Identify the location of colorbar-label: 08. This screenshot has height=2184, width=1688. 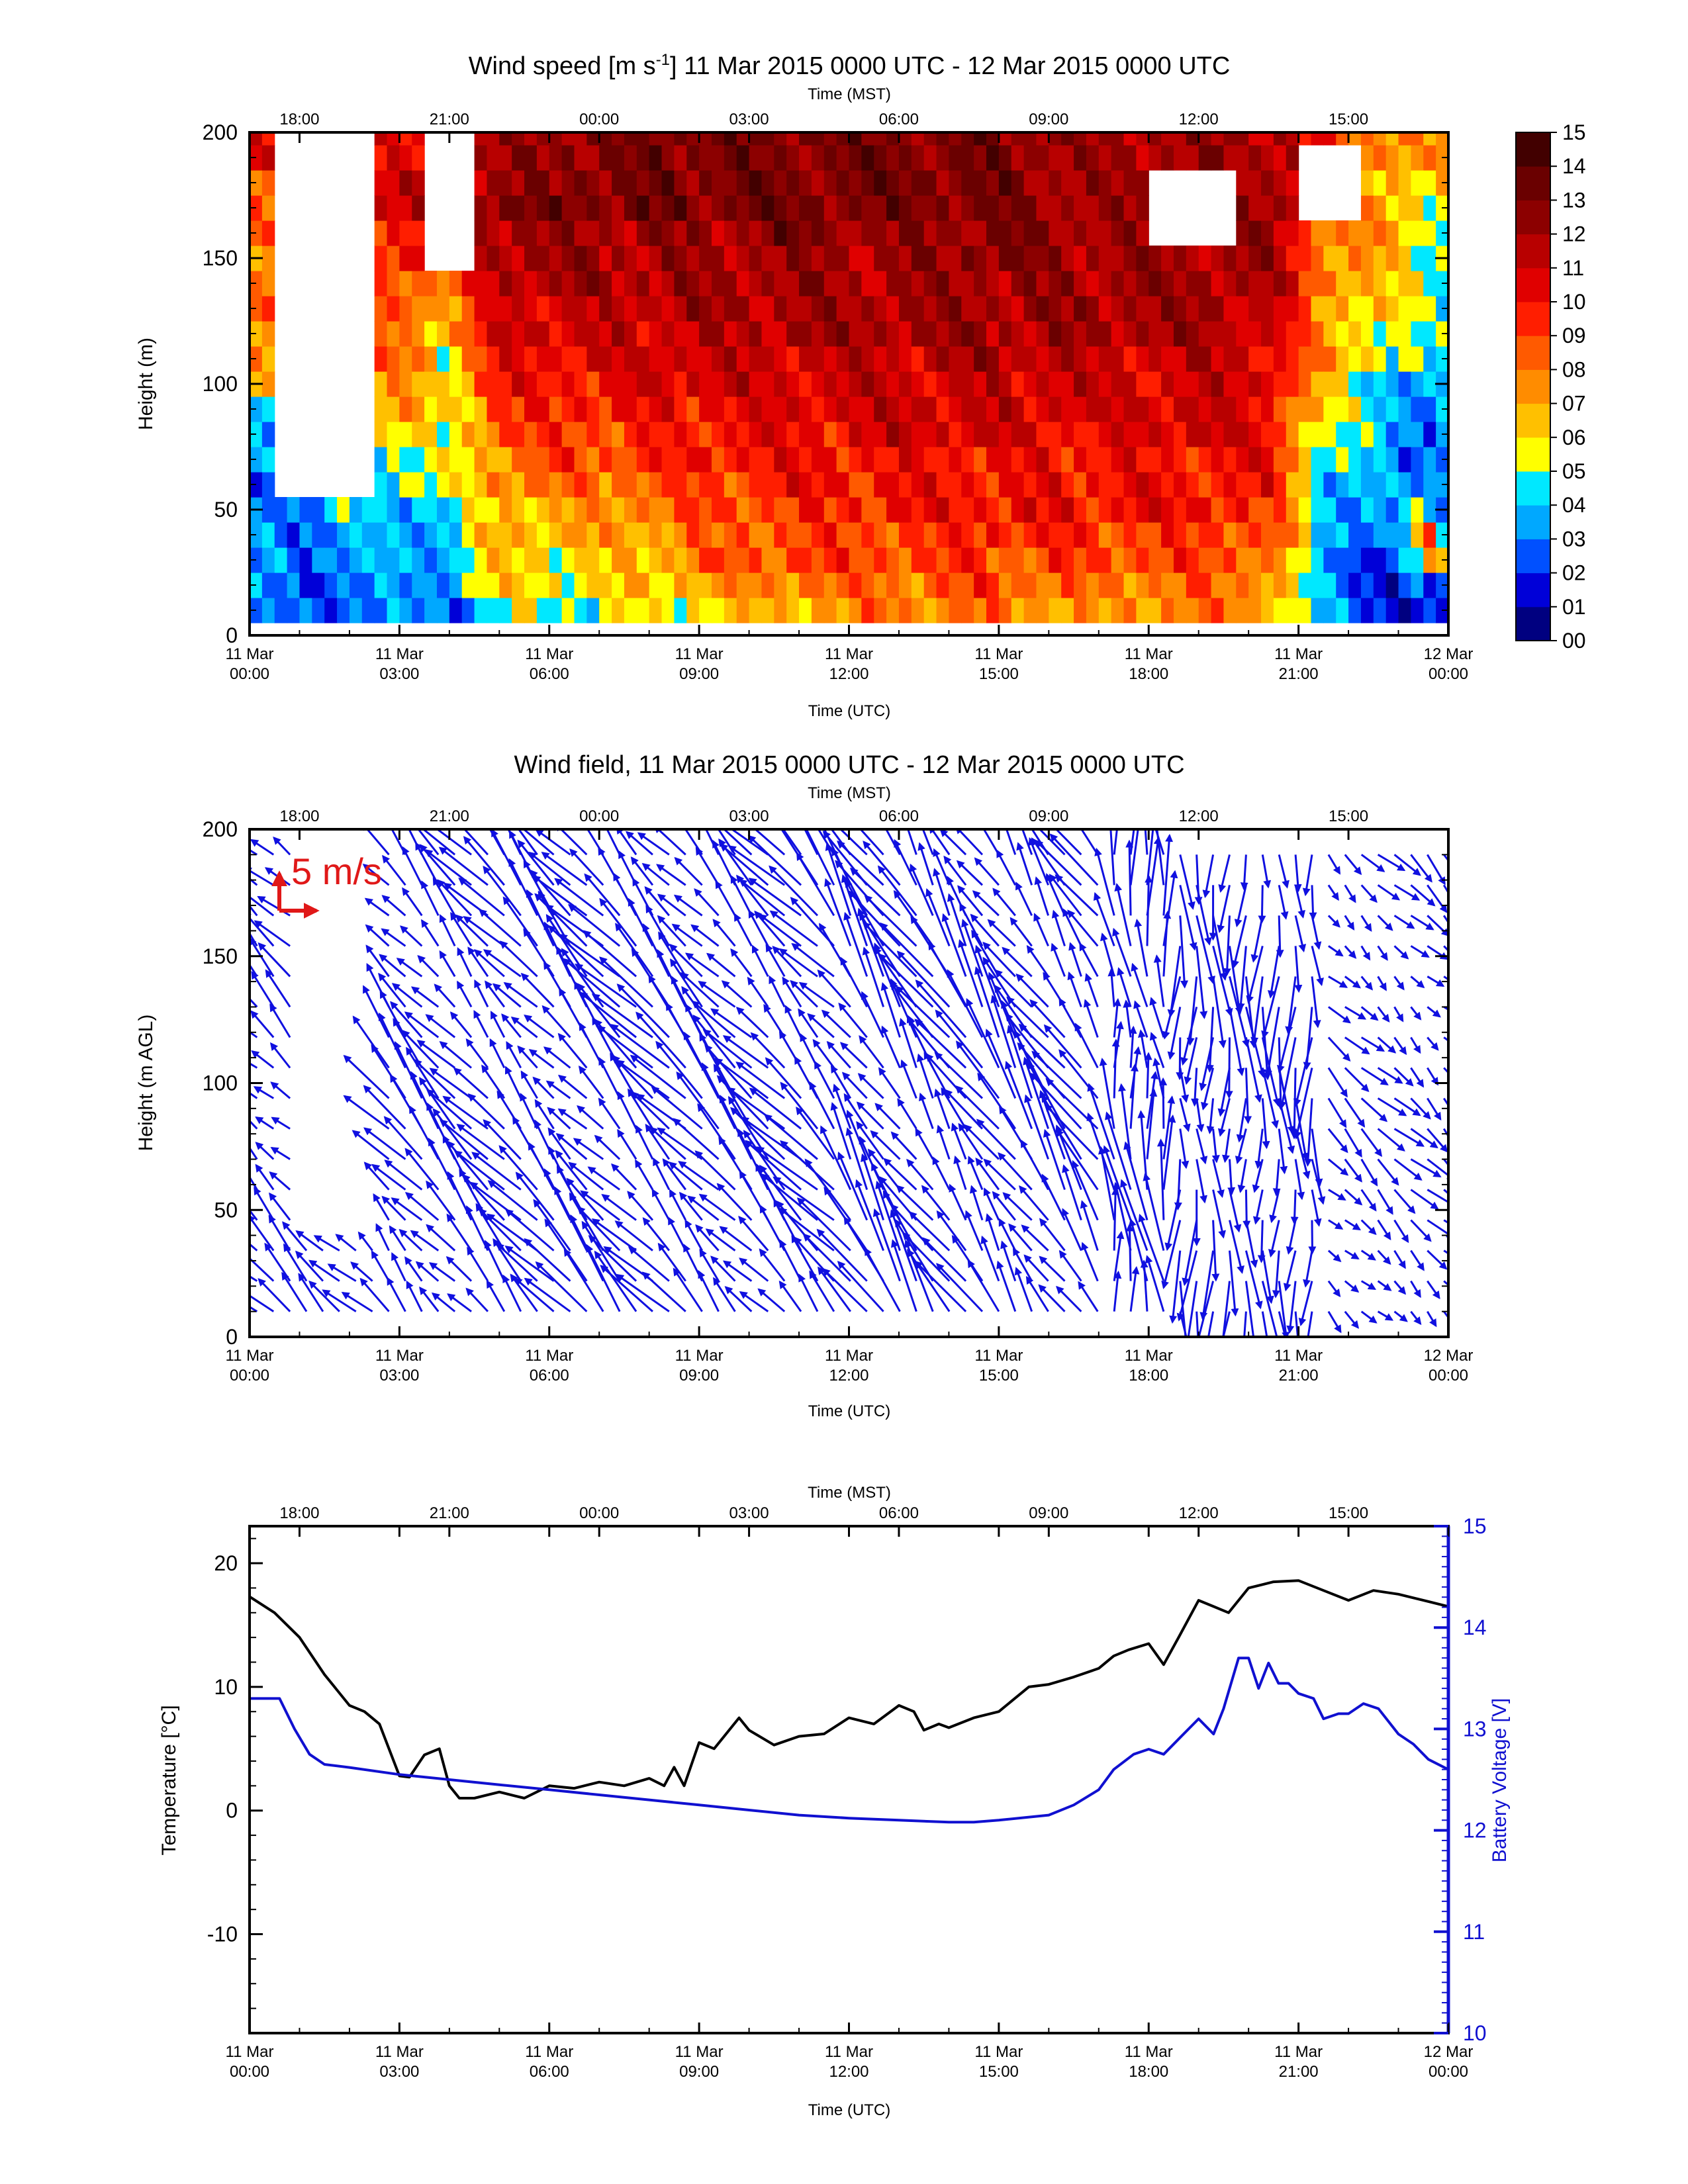
(1574, 369).